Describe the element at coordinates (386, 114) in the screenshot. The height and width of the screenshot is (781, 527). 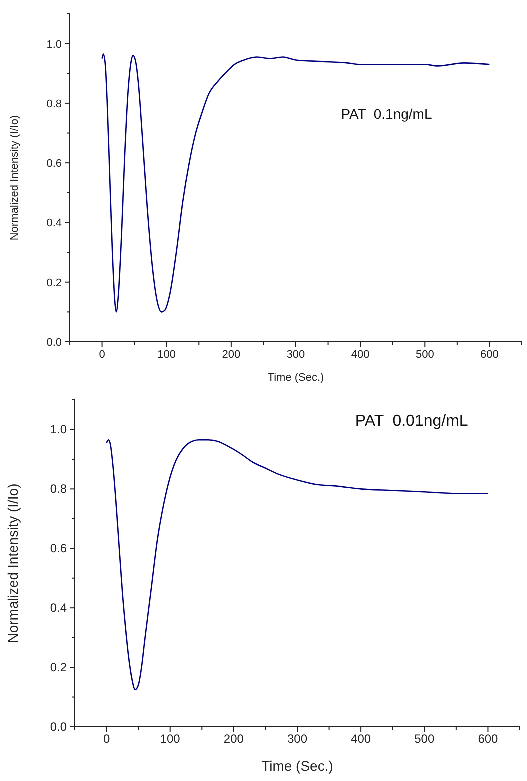
I see `annotation: PAT 0.1ng/mL` at that location.